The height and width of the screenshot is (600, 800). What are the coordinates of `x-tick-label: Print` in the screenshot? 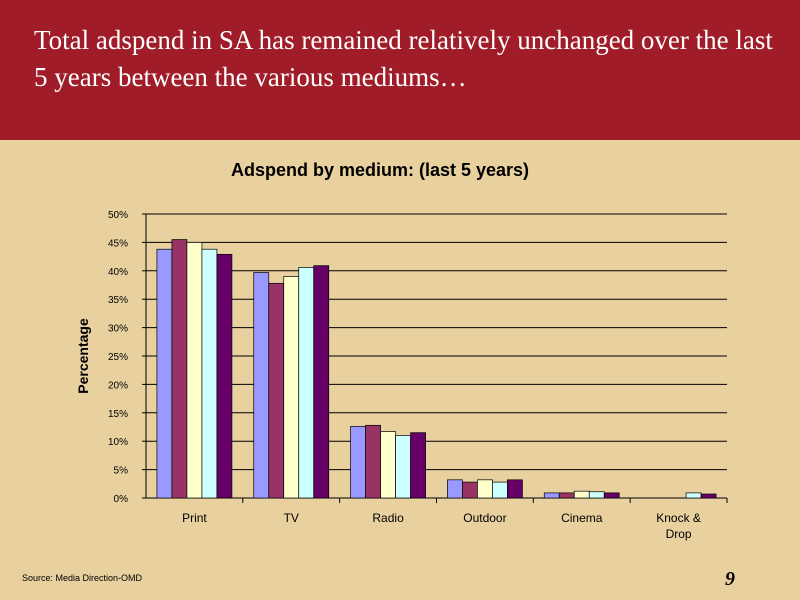 It's located at (194, 518).